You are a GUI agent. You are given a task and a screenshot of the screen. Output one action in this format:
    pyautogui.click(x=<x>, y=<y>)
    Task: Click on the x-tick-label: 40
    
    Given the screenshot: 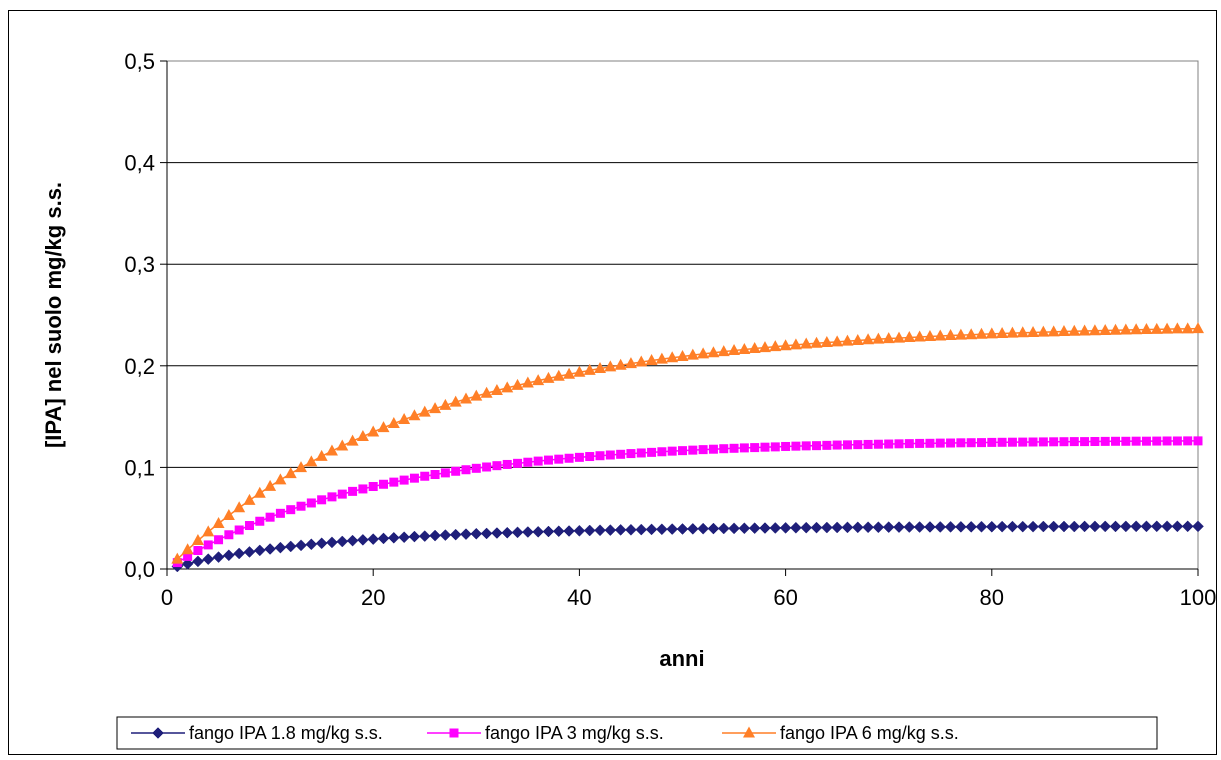 What is the action you would take?
    pyautogui.click(x=579, y=597)
    